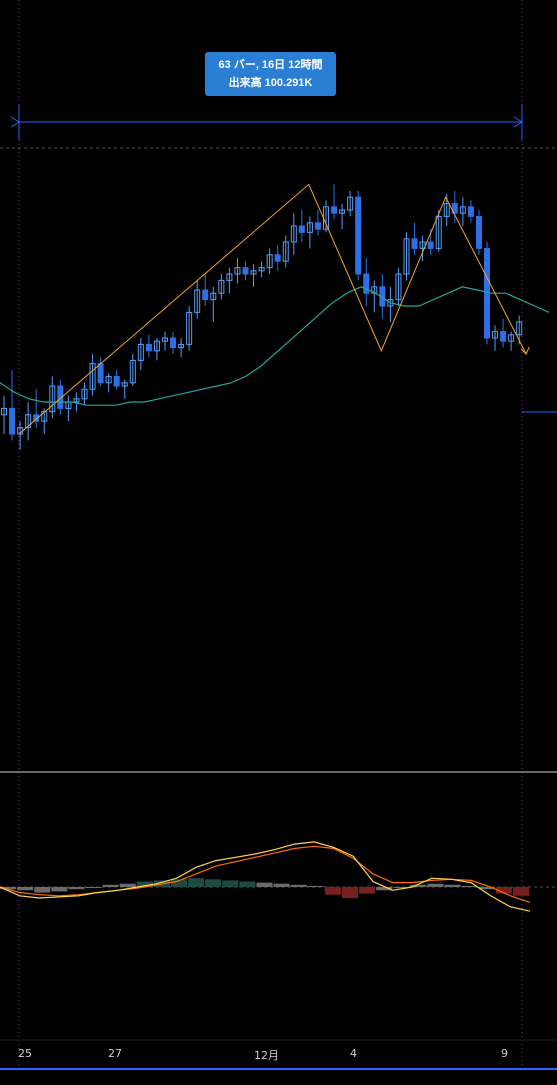 This screenshot has width=557, height=1085. What do you see at coordinates (525, 350) in the screenshot?
I see `zigzag-arrowhead` at bounding box center [525, 350].